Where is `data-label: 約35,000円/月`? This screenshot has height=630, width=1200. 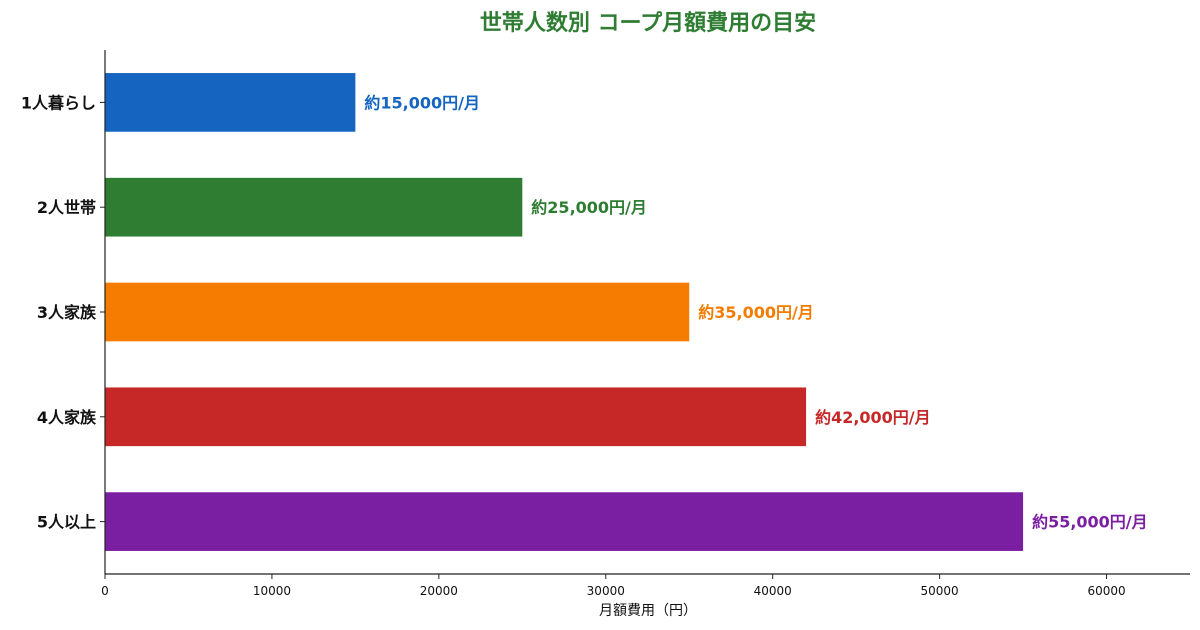 data-label: 約35,000円/月 is located at coordinates (756, 312).